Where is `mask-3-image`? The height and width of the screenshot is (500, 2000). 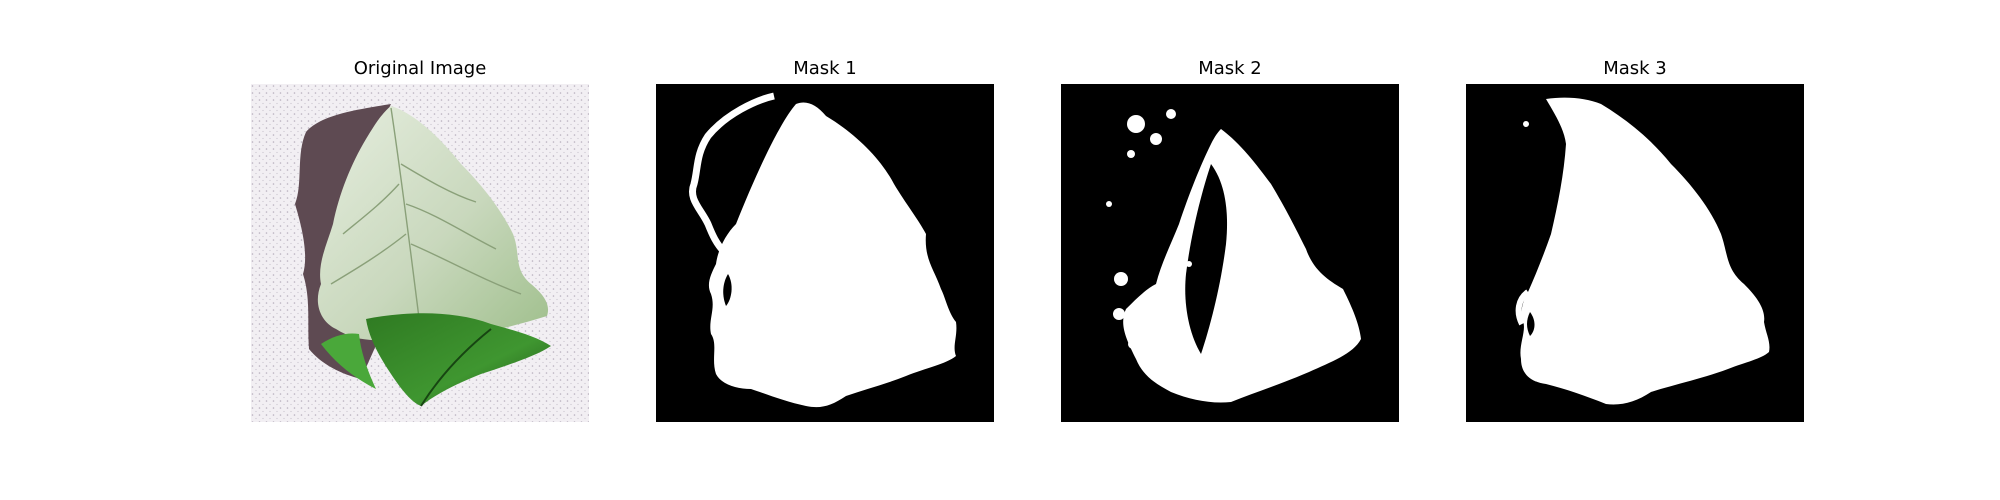 mask-3-image is located at coordinates (1635, 253).